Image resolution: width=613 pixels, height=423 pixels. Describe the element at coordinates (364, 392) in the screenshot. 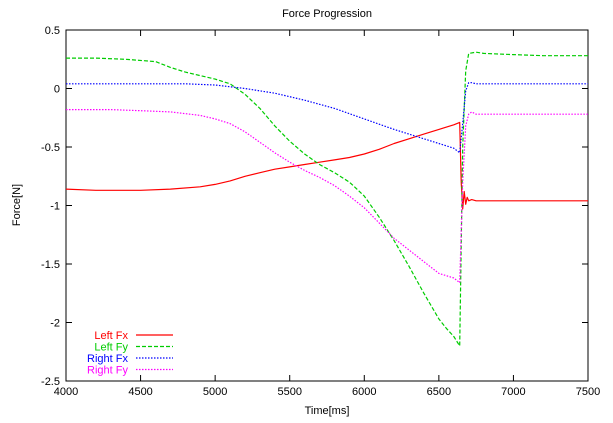

I see `x-tick-label: 6000` at that location.